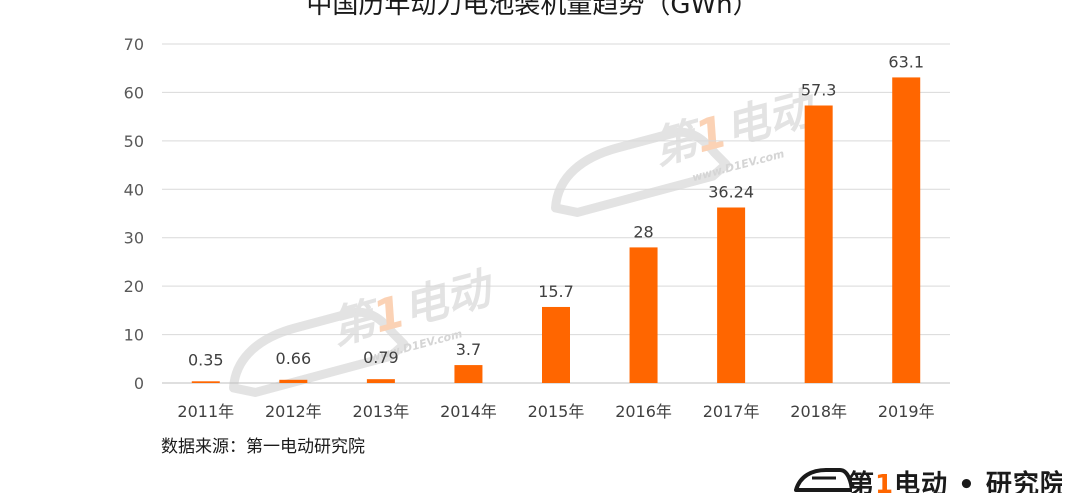 This screenshot has width=1065, height=493. Describe the element at coordinates (643, 231) in the screenshot. I see `data-label: 28` at that location.